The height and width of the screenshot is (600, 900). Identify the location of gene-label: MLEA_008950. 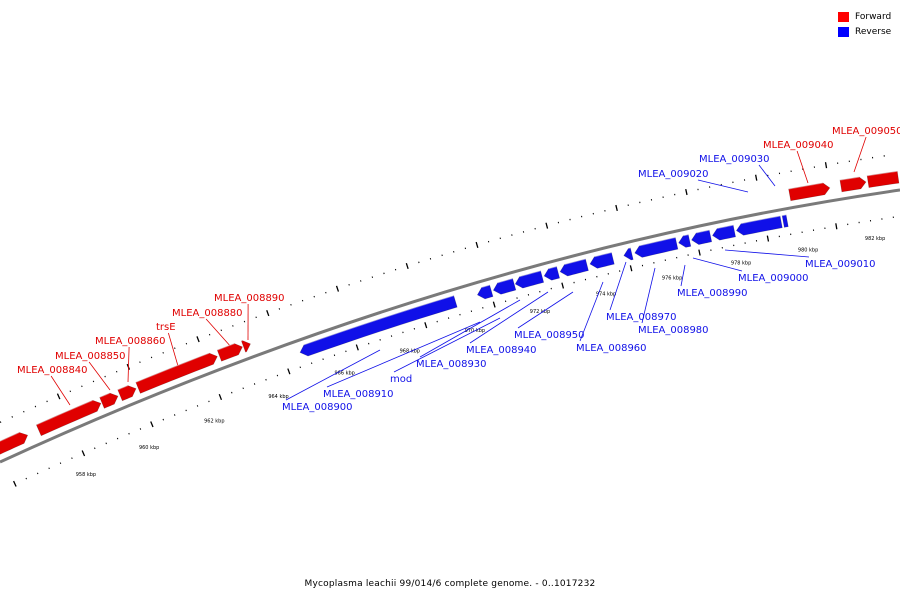
(549, 335).